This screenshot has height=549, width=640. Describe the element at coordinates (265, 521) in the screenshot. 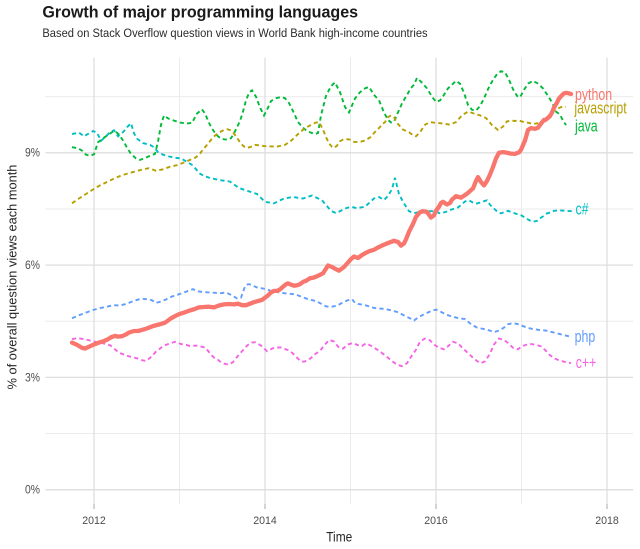

I see `svg-text: 2014` at that location.